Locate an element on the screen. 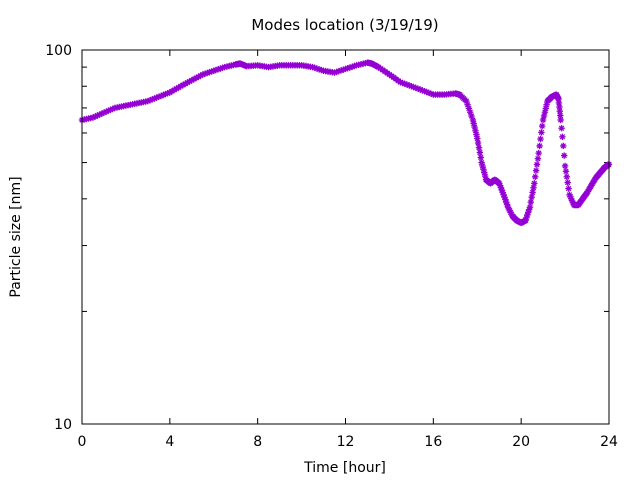 This screenshot has width=640, height=485. x-tick-label: 20 is located at coordinates (521, 442).